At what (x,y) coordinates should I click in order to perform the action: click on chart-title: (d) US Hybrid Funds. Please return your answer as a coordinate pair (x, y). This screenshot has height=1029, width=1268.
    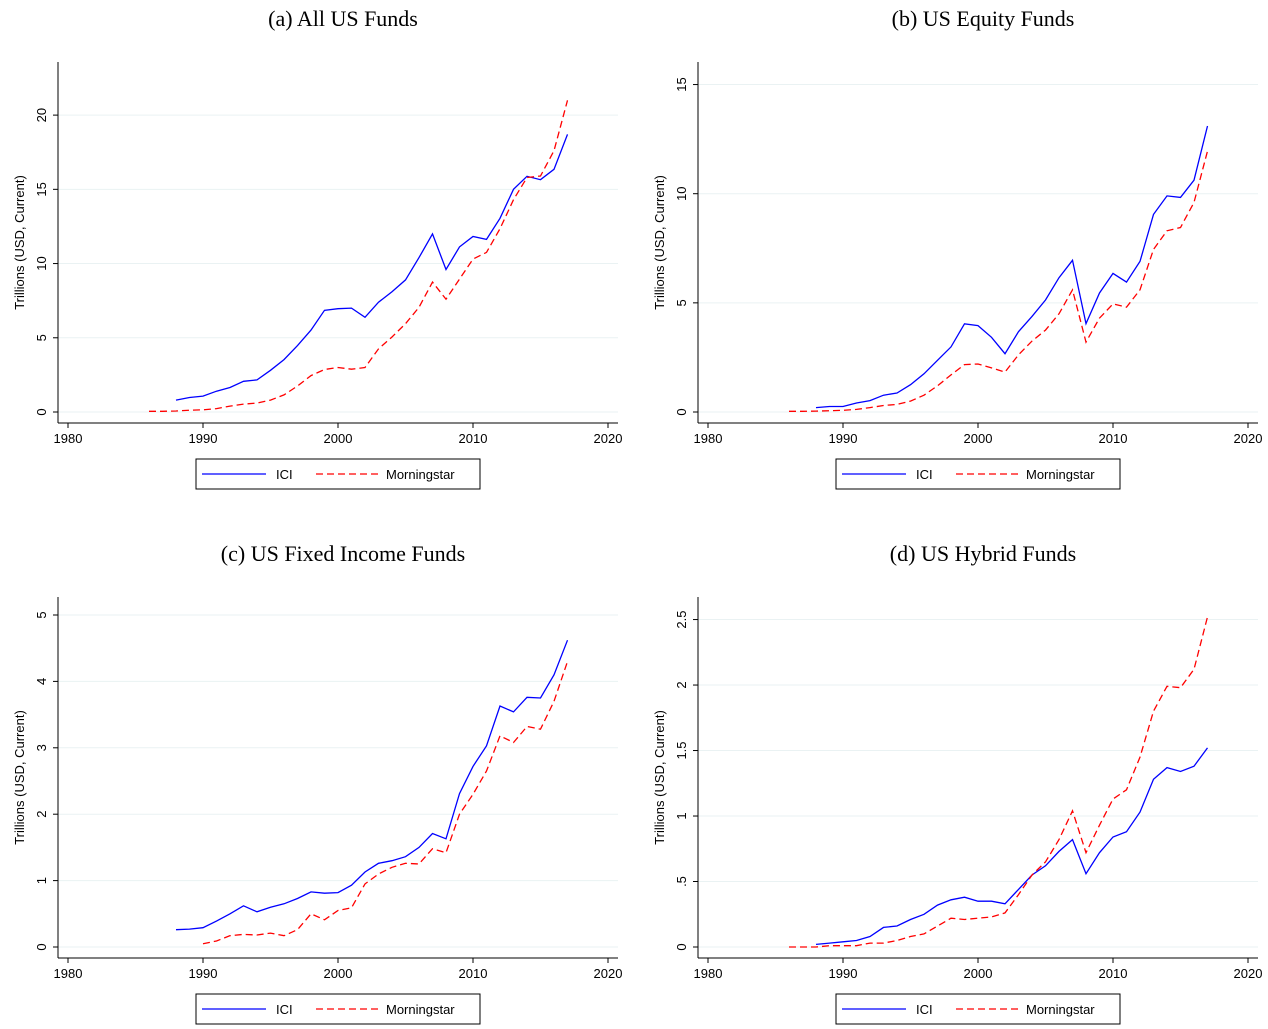
    Looking at the image, I should click on (983, 553).